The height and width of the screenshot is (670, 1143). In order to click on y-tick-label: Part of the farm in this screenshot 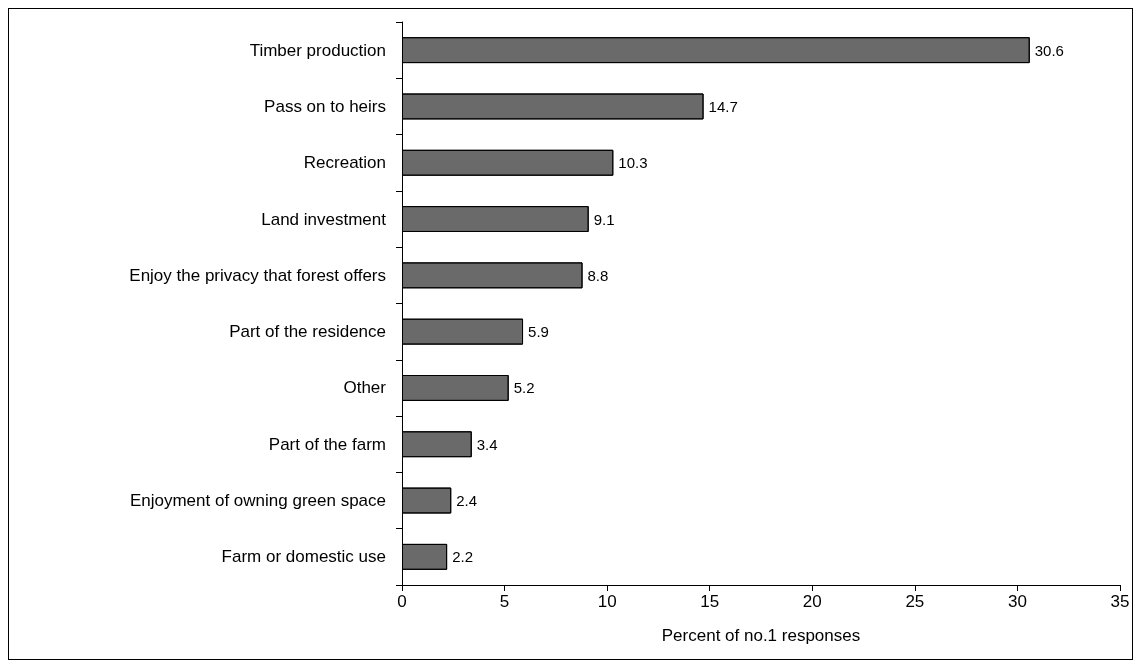, I will do `click(327, 444)`.